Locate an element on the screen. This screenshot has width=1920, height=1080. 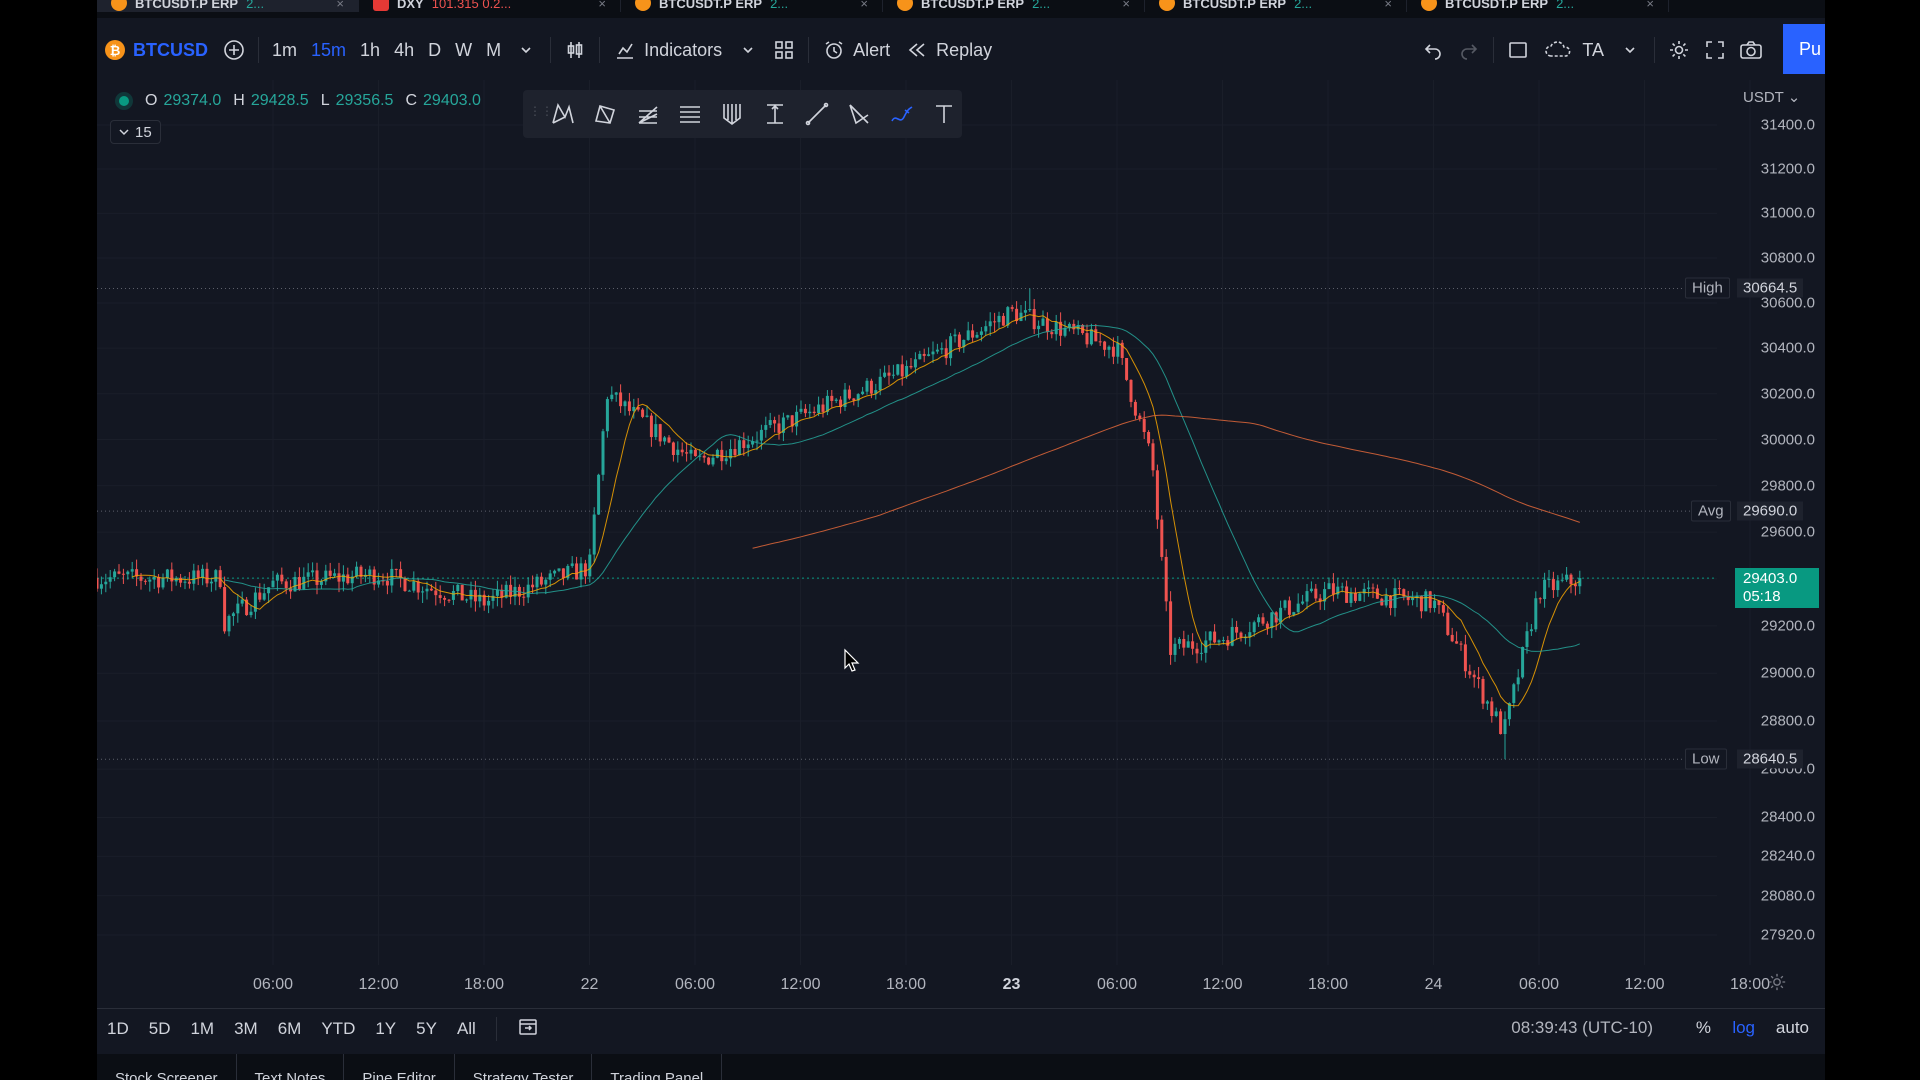
price-tick-label: 29600.0 is located at coordinates (1787, 532).